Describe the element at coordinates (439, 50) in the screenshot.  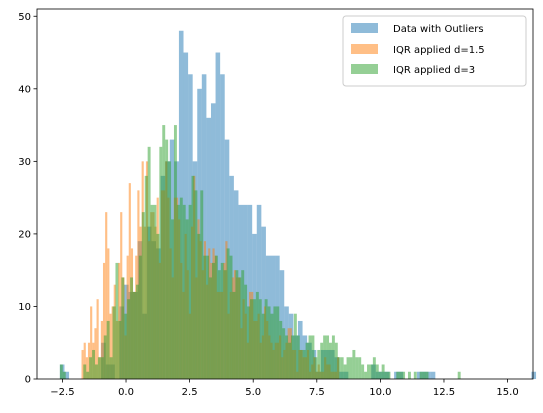
I see `legend-label-iqr-d1-5: IQR applied d=1.5` at that location.